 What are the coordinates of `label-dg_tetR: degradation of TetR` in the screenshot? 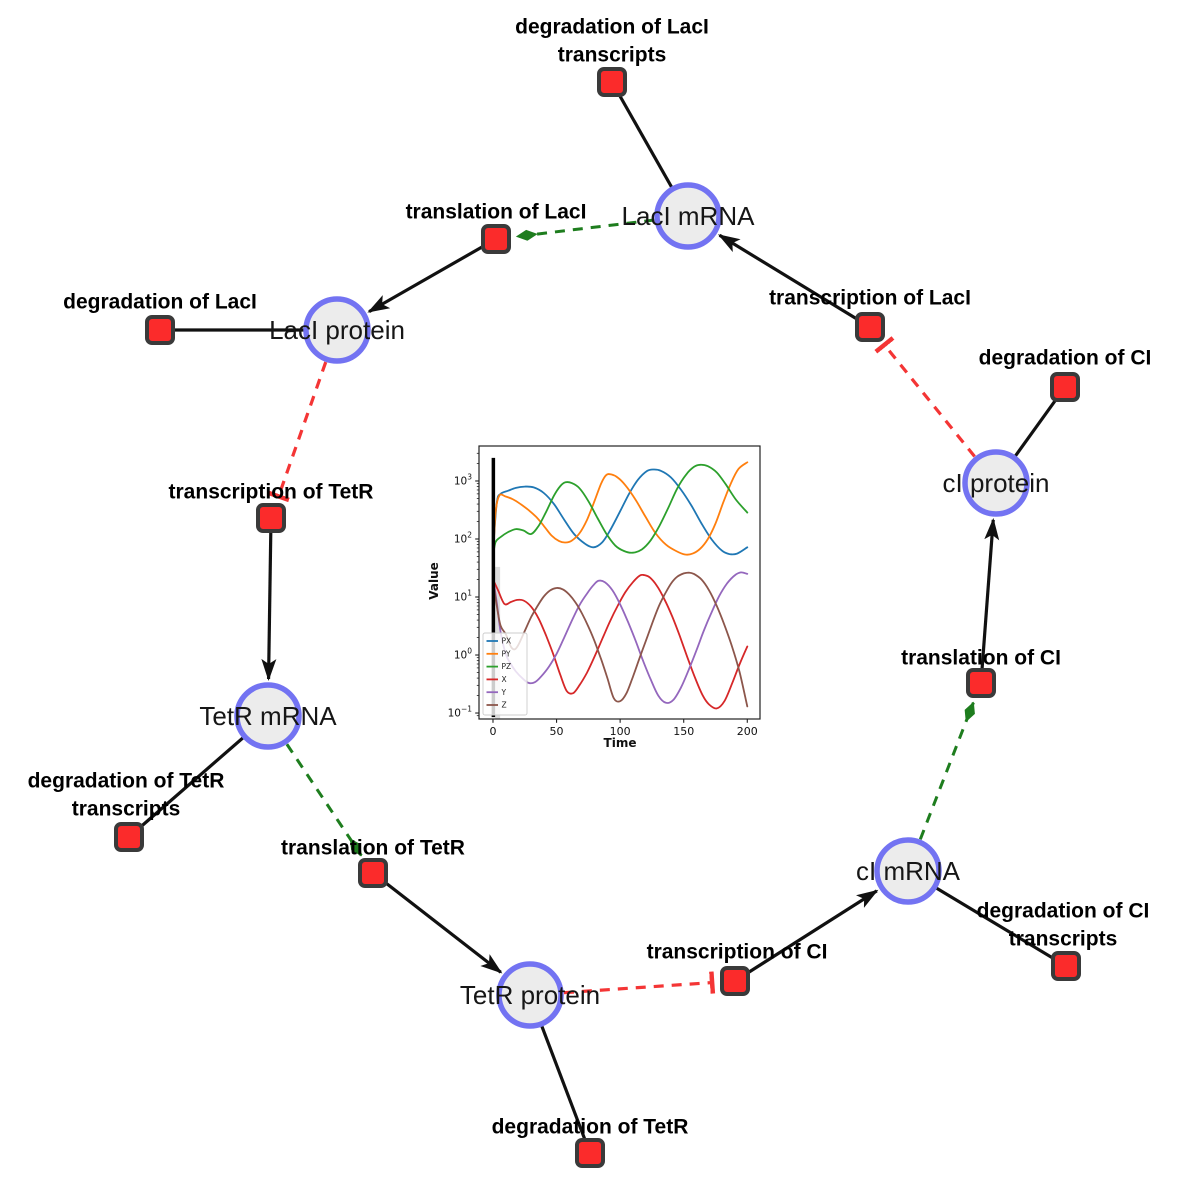 It's located at (590, 1127).